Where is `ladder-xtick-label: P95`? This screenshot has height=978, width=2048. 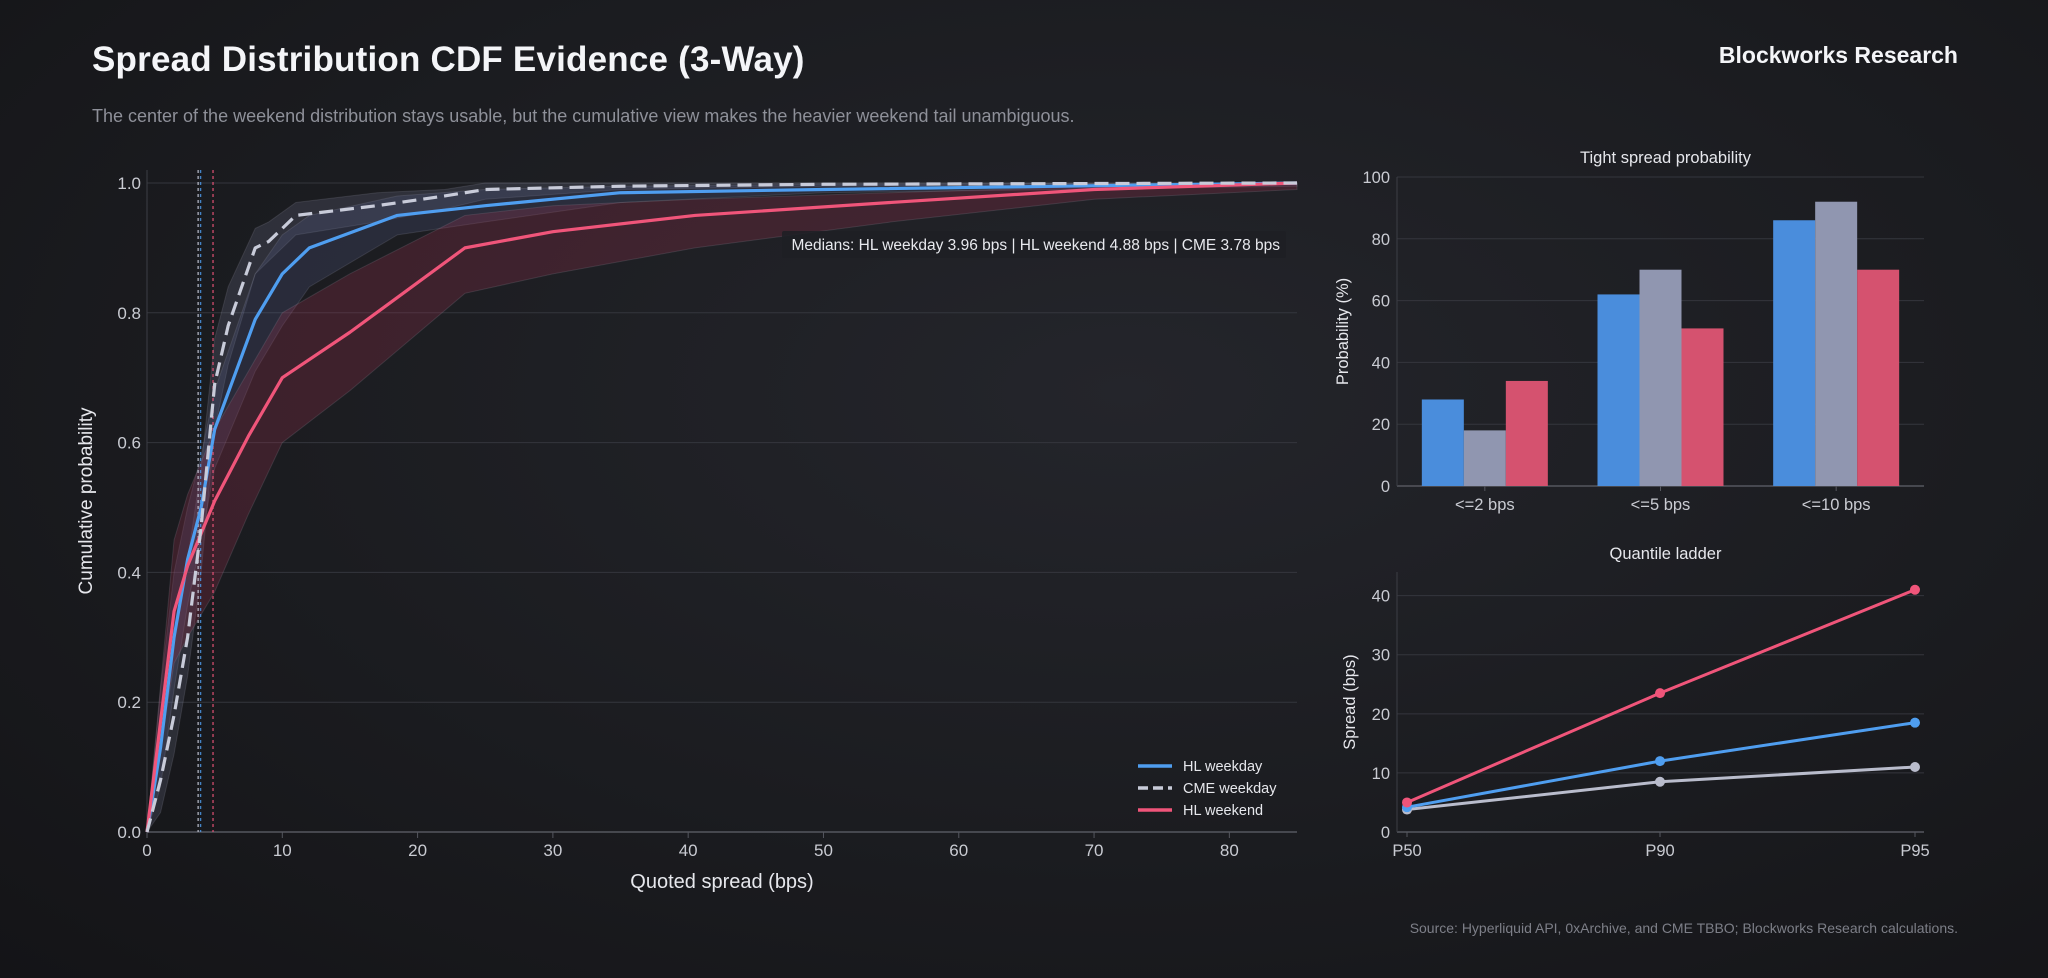 ladder-xtick-label: P95 is located at coordinates (1914, 851).